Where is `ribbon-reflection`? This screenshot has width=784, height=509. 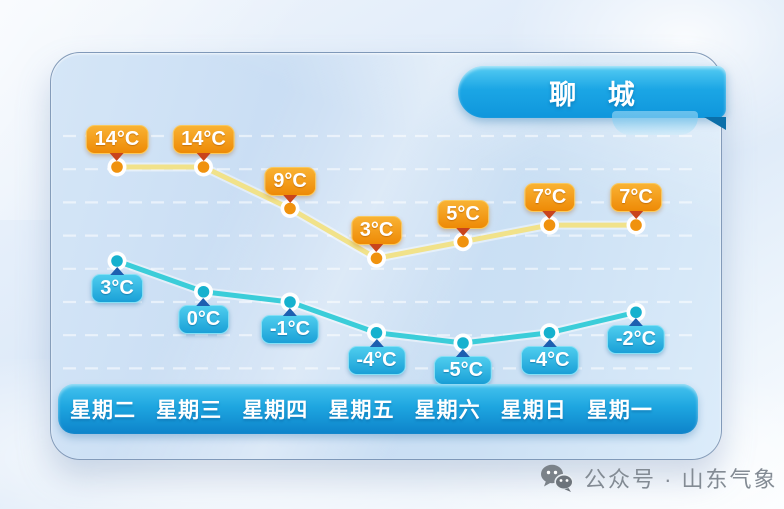 ribbon-reflection is located at coordinates (655, 123).